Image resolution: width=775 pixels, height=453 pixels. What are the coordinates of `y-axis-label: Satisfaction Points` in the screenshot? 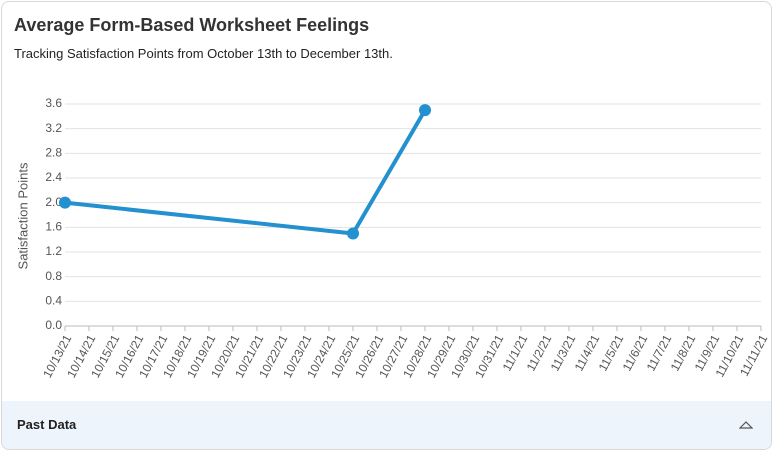 It's located at (22, 215).